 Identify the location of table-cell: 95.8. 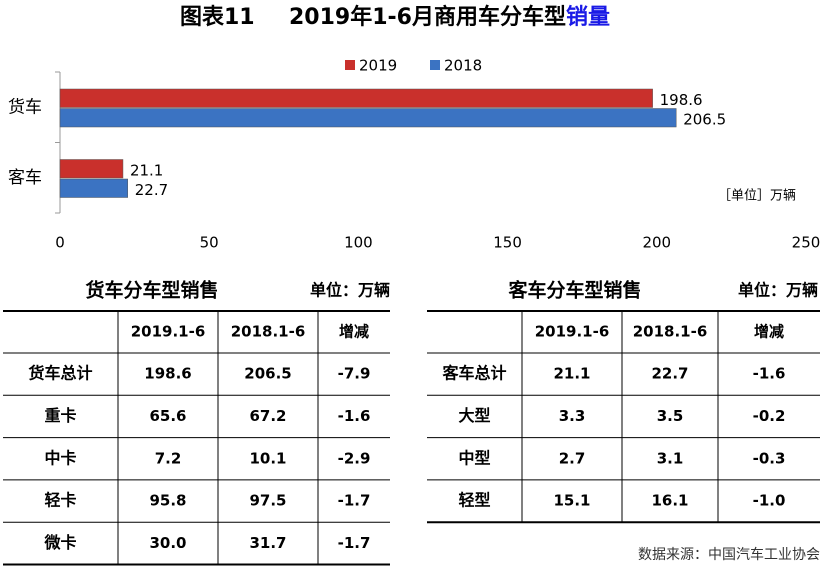
(167, 501).